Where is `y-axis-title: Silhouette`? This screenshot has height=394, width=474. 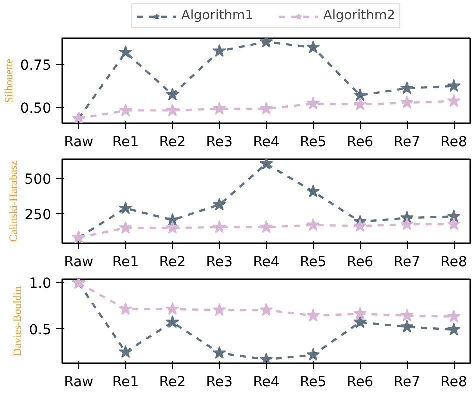
y-axis-title: Silhouette is located at coordinates (9, 81).